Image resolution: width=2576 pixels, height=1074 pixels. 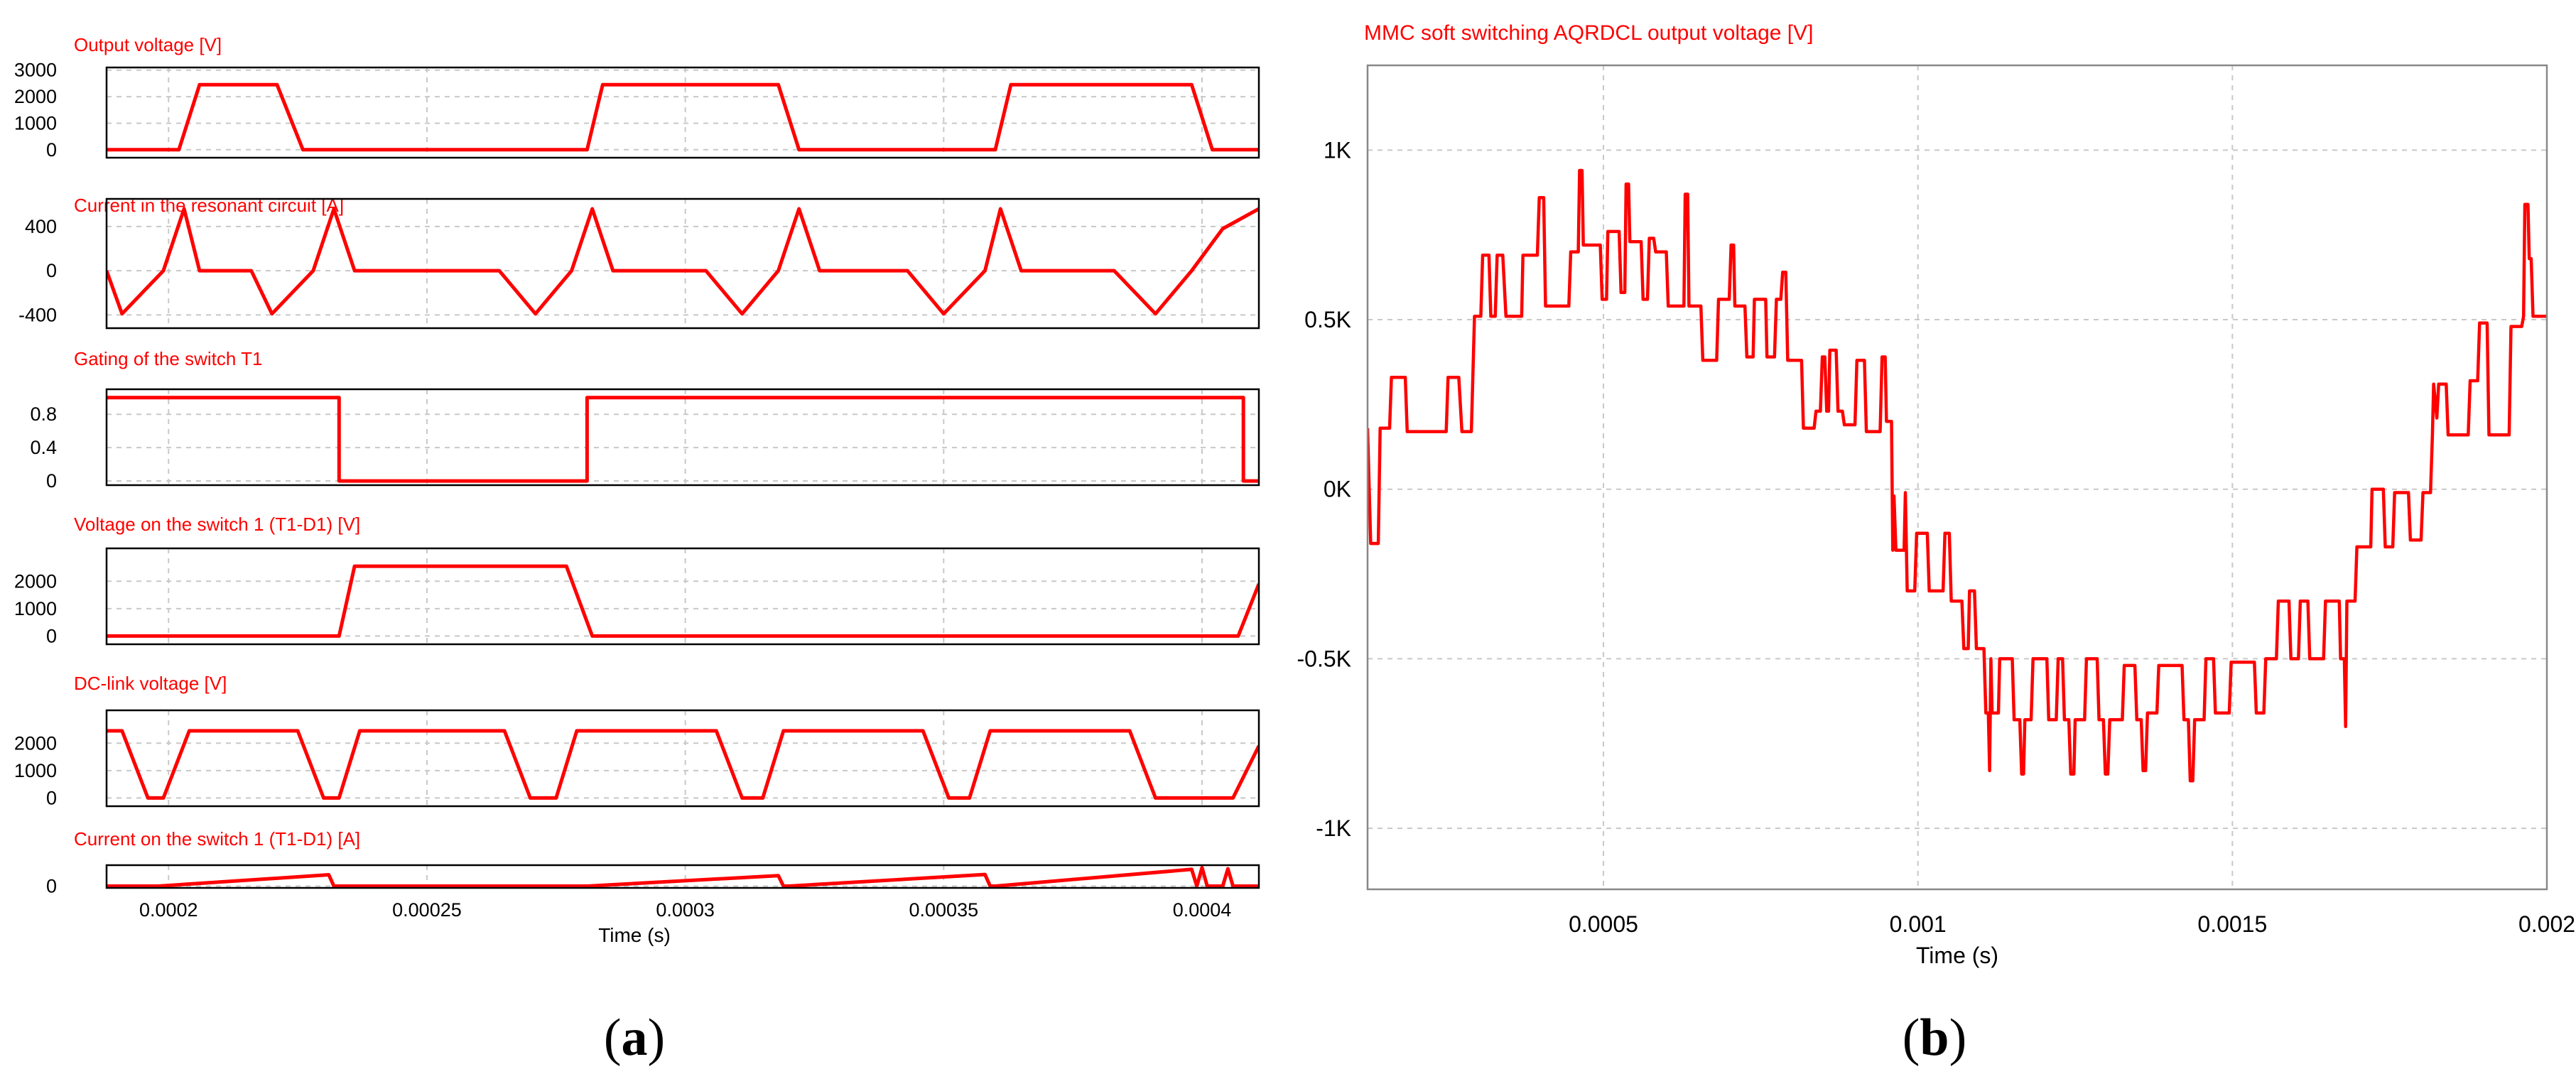 I want to click on caption-b: (b), so click(x=1934, y=1038).